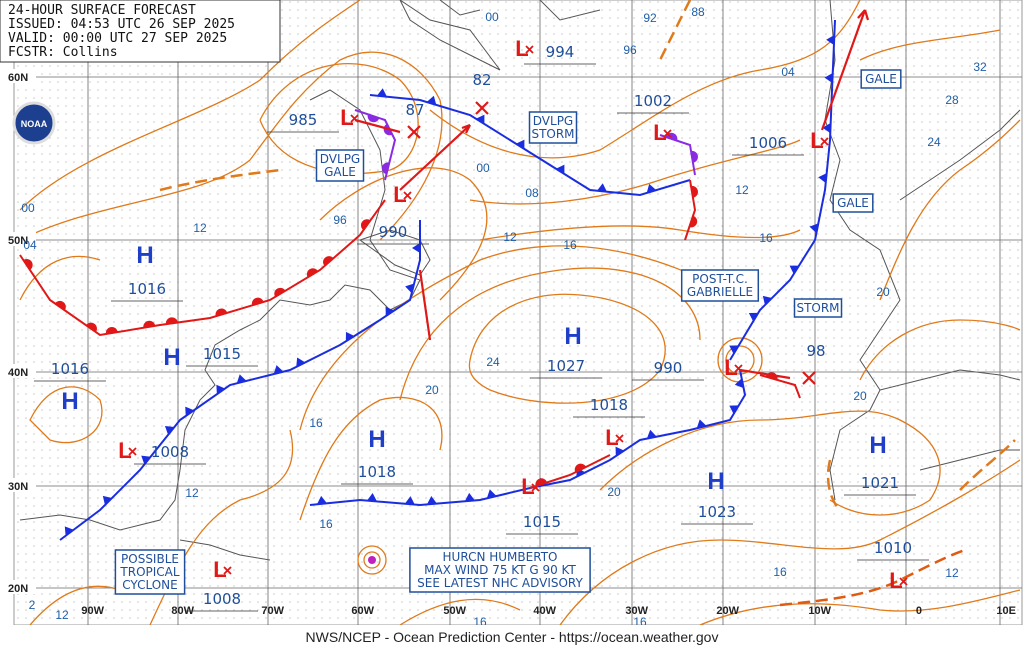  I want to click on central-pressure: 1008, so click(222, 599).